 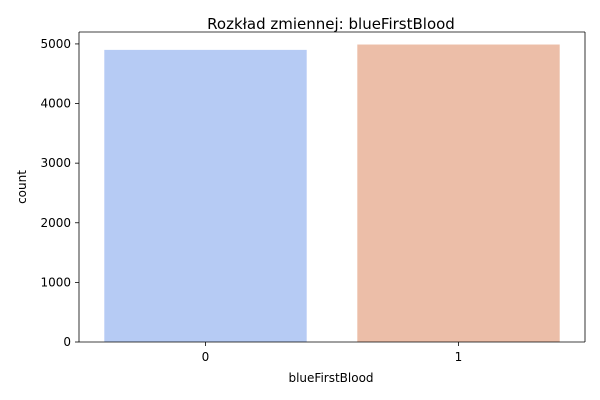 What do you see at coordinates (22, 187) in the screenshot?
I see `y-axis-title: count` at bounding box center [22, 187].